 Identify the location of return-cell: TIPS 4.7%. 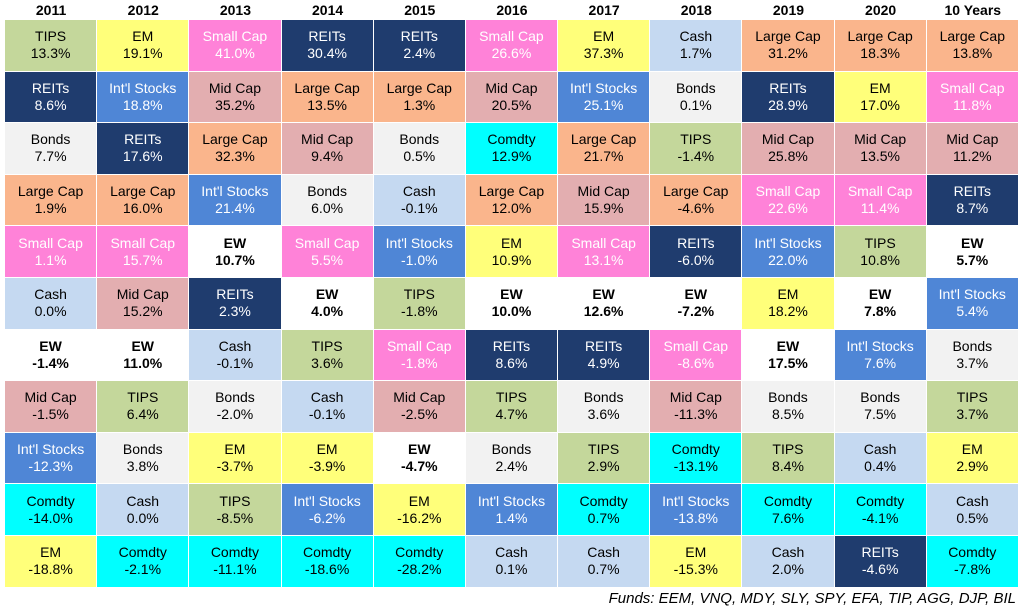
(512, 407).